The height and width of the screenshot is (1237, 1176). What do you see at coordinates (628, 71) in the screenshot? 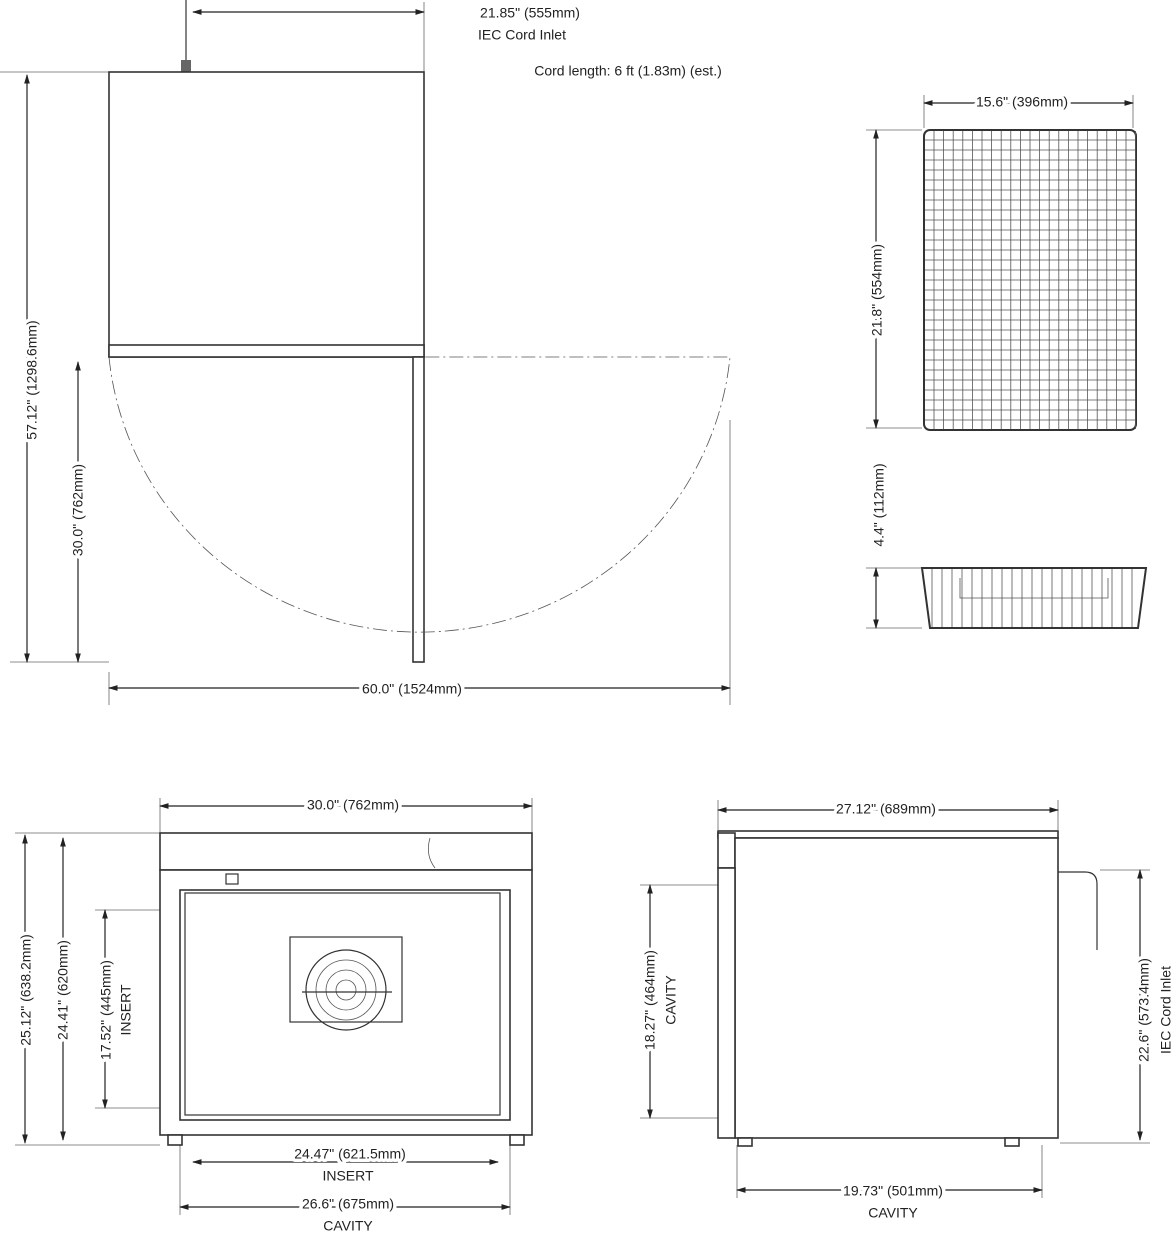
I see `note: Cord length: 6 ft (1.83m) (est.)` at bounding box center [628, 71].